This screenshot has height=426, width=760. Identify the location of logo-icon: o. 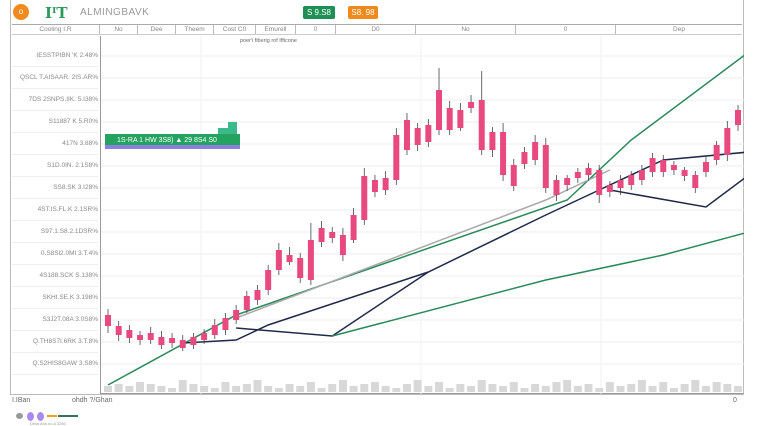
(21, 12).